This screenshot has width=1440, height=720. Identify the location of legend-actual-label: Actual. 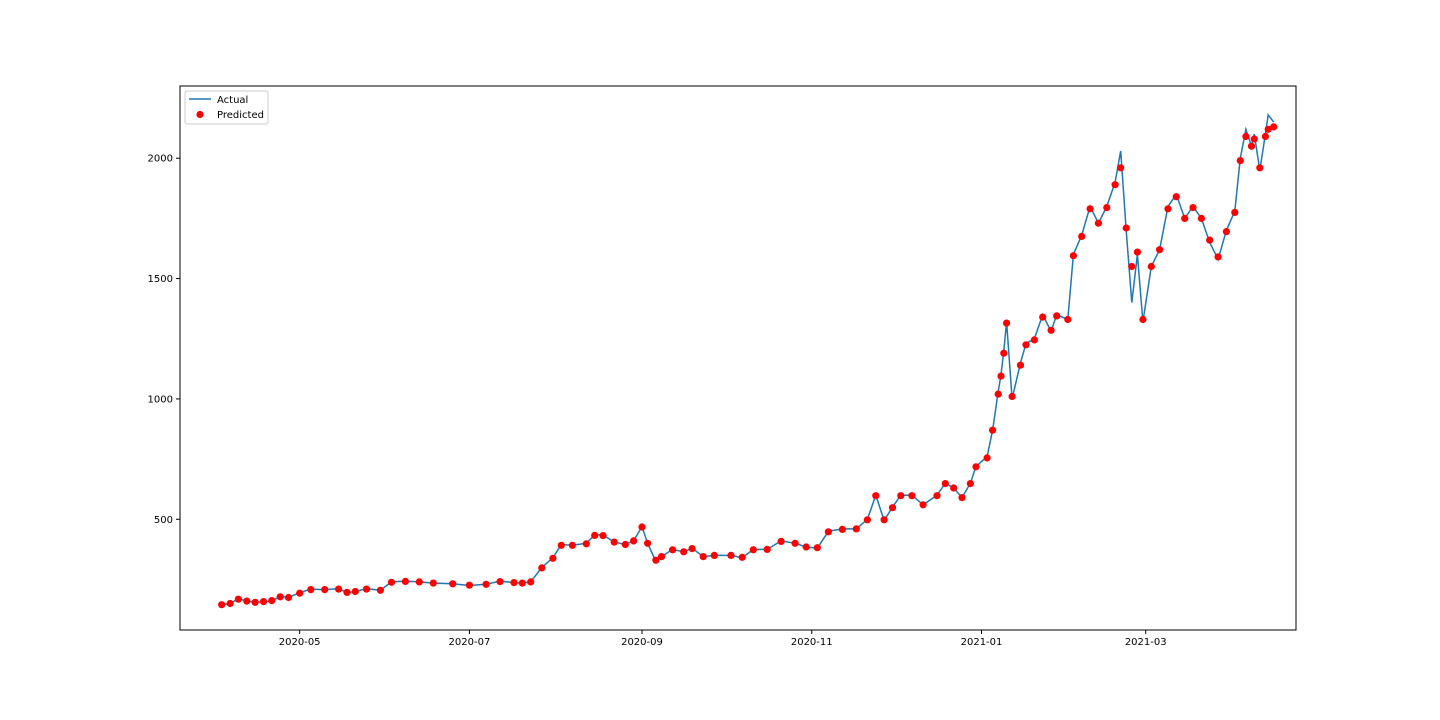
(232, 100).